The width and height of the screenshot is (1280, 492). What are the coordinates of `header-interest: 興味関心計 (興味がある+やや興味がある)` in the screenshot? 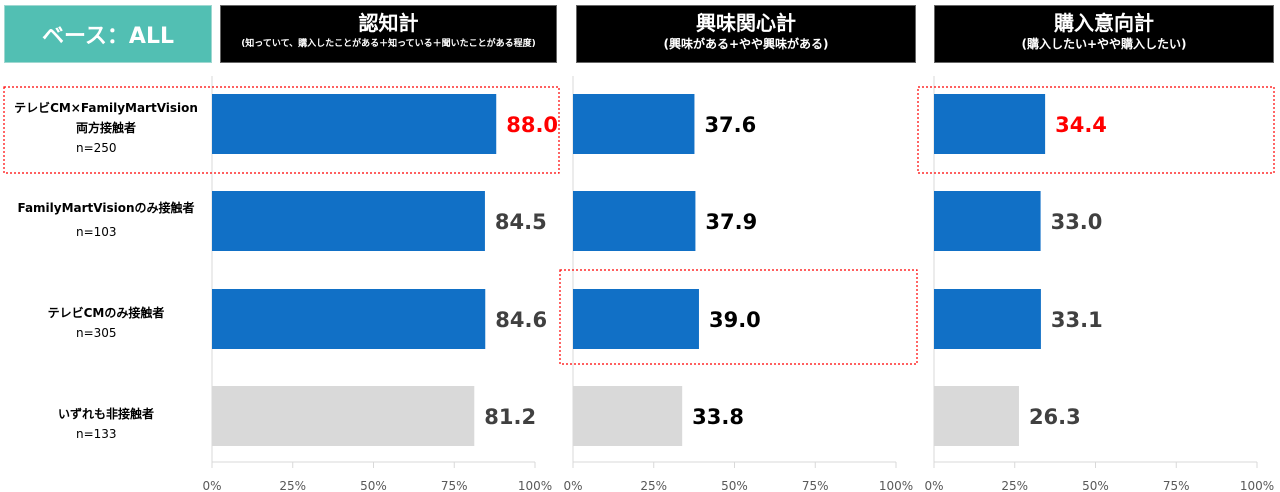 It's located at (746, 34).